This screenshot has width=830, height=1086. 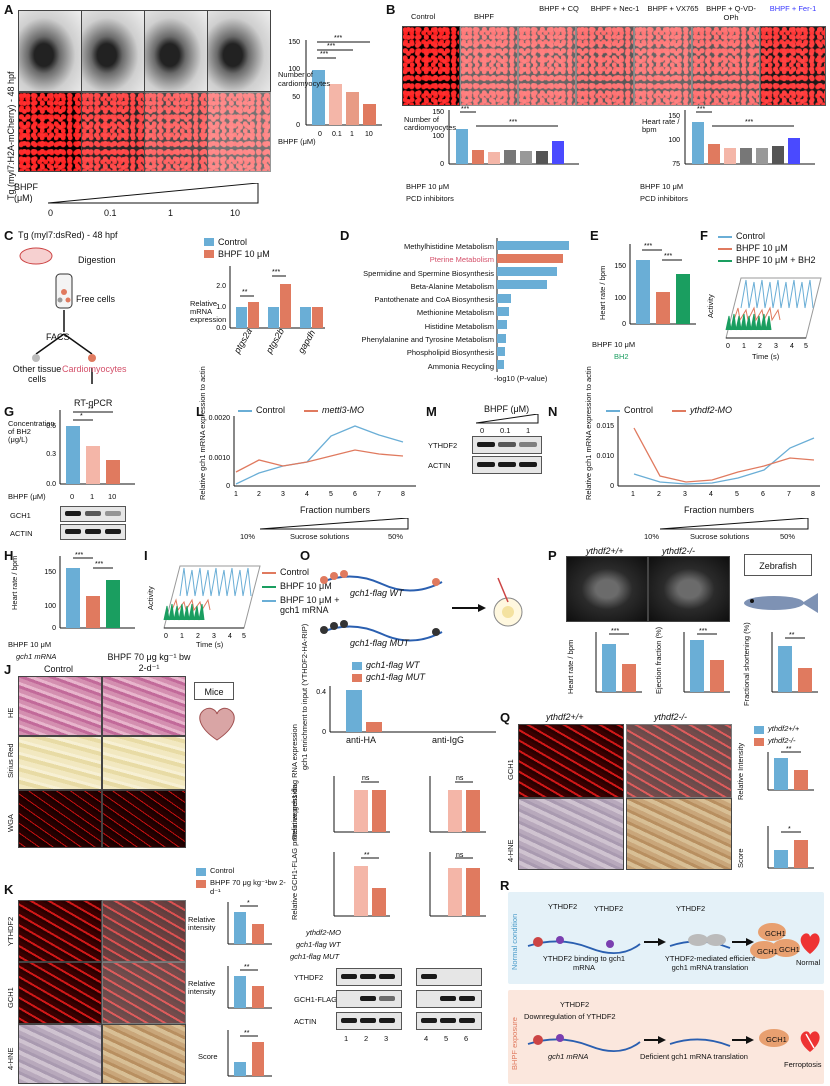 I want to click on svg-text: 0.010, so click(x=605, y=456).